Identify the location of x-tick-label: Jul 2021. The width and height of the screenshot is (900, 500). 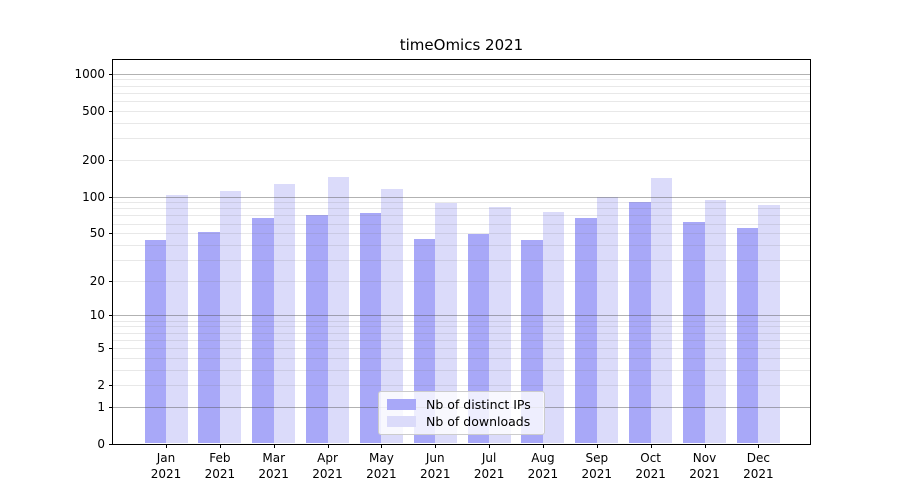
(489, 466).